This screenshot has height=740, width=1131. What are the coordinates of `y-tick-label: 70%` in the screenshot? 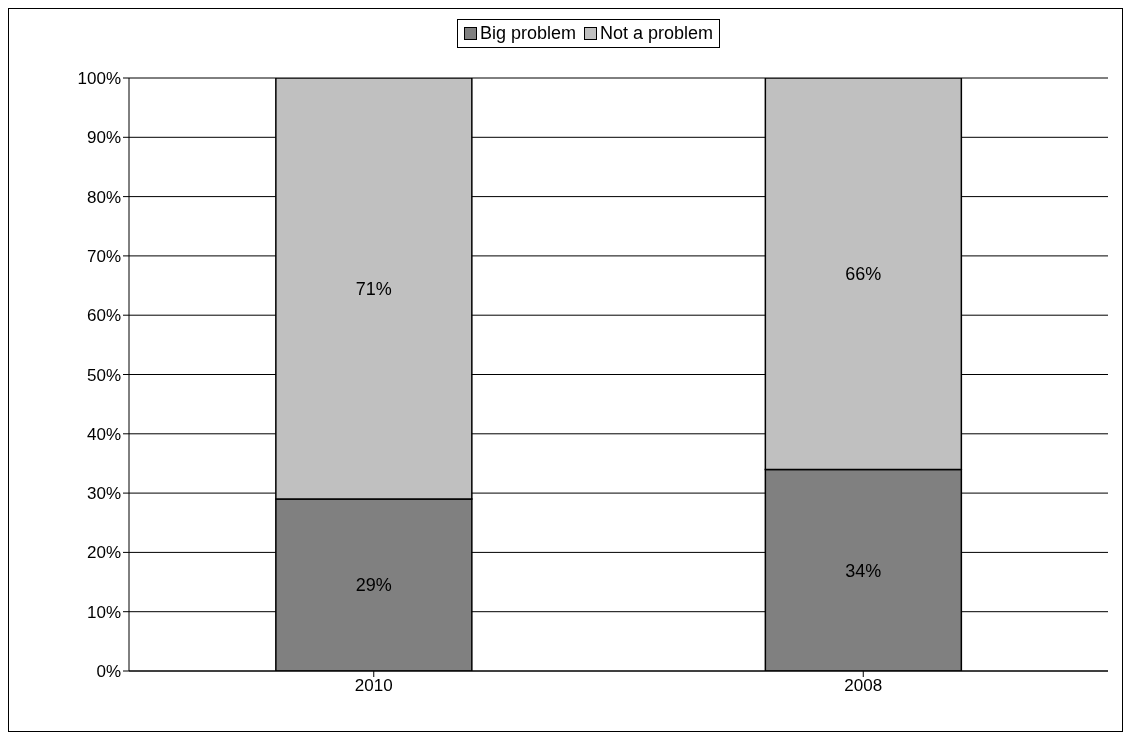 It's located at (103, 256).